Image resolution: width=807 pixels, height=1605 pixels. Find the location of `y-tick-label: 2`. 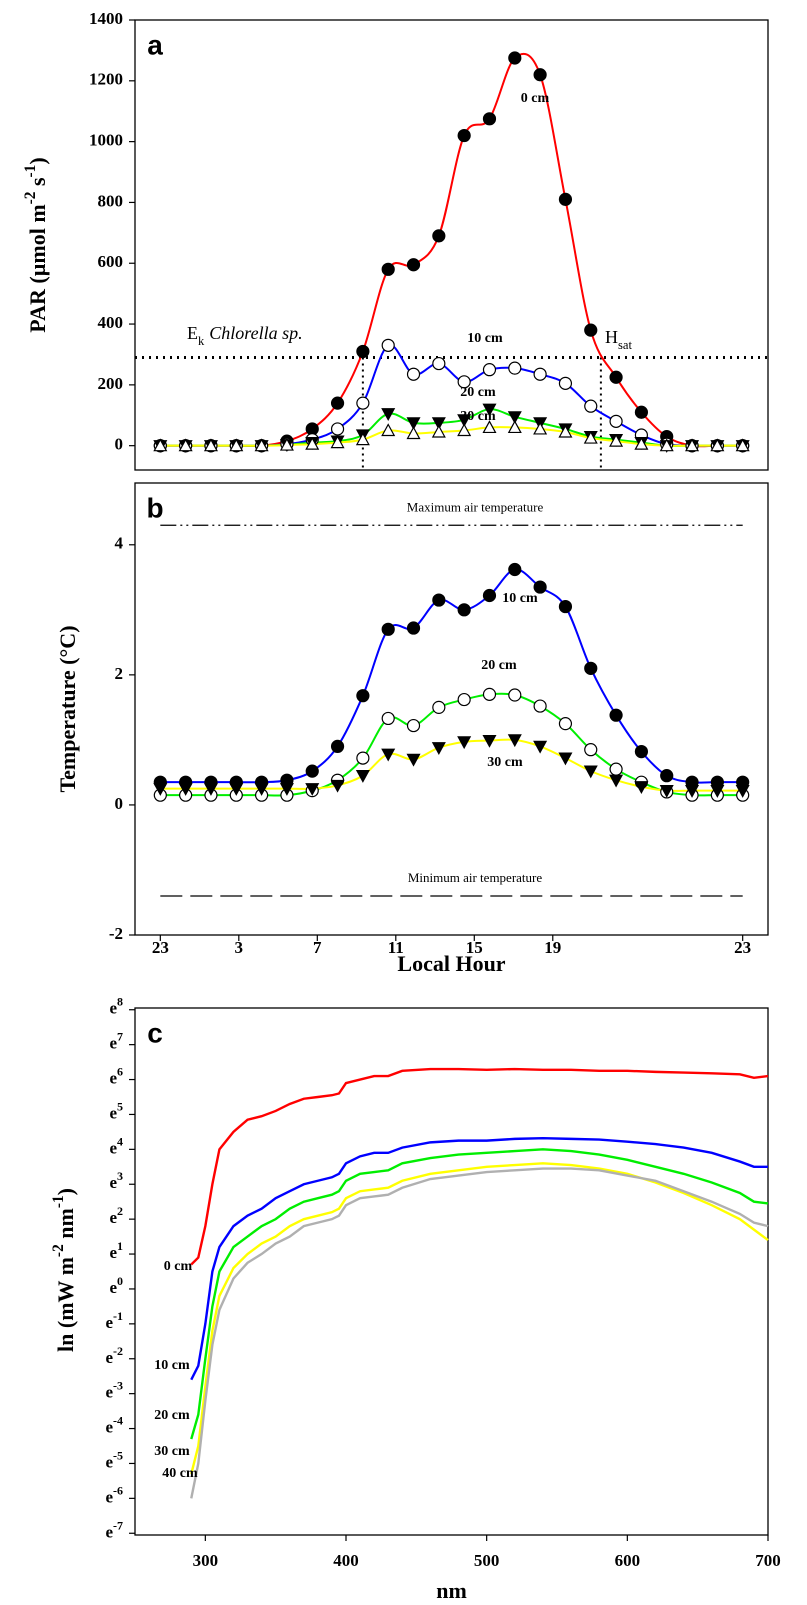

y-tick-label: 2 is located at coordinates (119, 673).